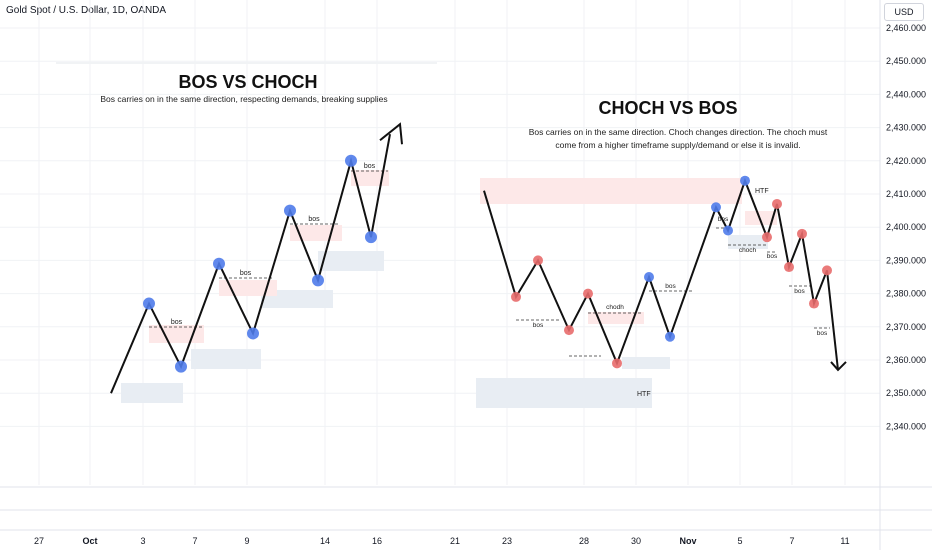 The image size is (932, 550). I want to click on y-tick-label: 2,440.000, so click(906, 94).